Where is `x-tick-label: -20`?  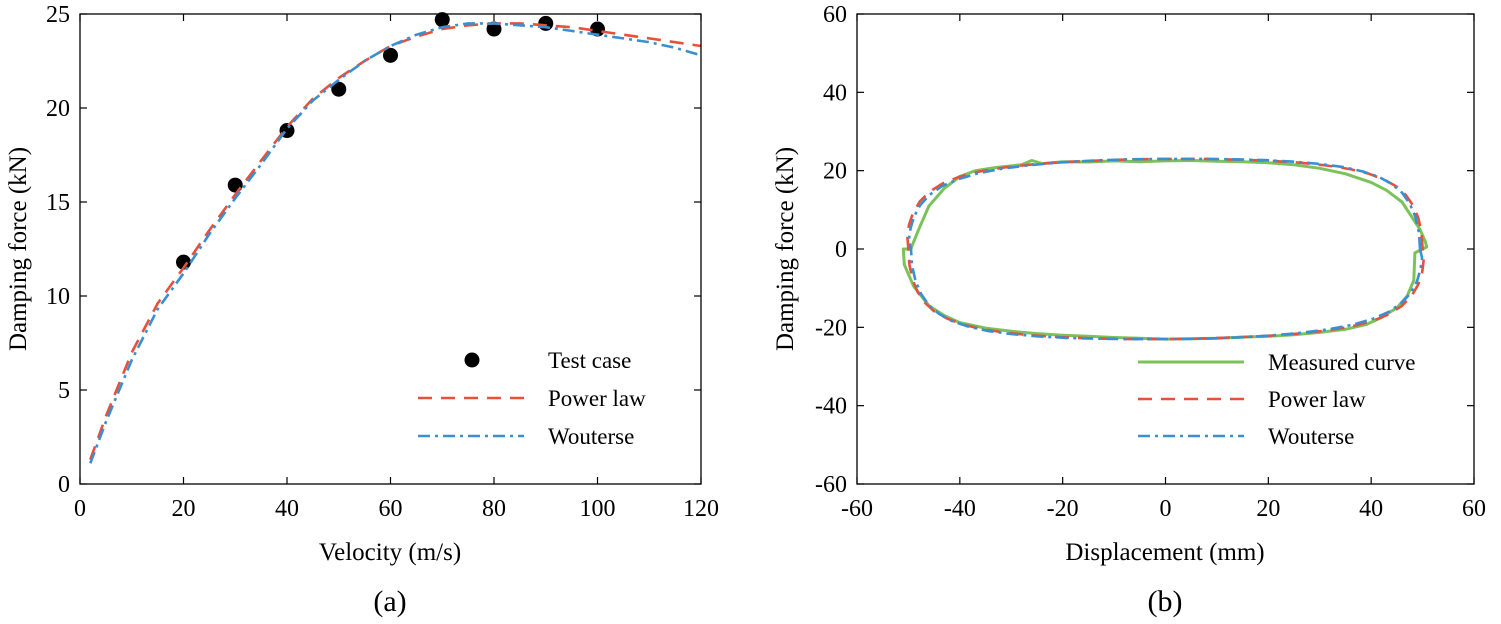 x-tick-label: -20 is located at coordinates (1063, 509).